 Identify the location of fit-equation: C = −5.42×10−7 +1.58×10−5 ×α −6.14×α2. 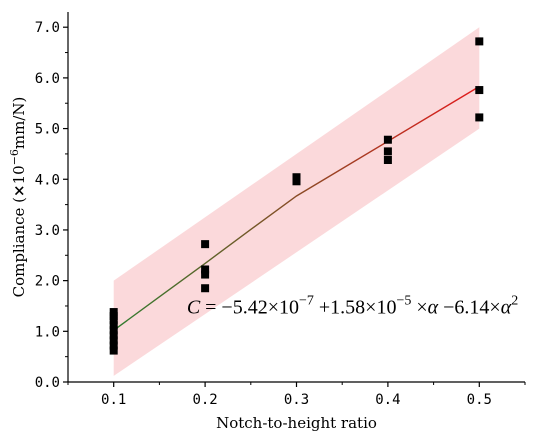
(352, 306).